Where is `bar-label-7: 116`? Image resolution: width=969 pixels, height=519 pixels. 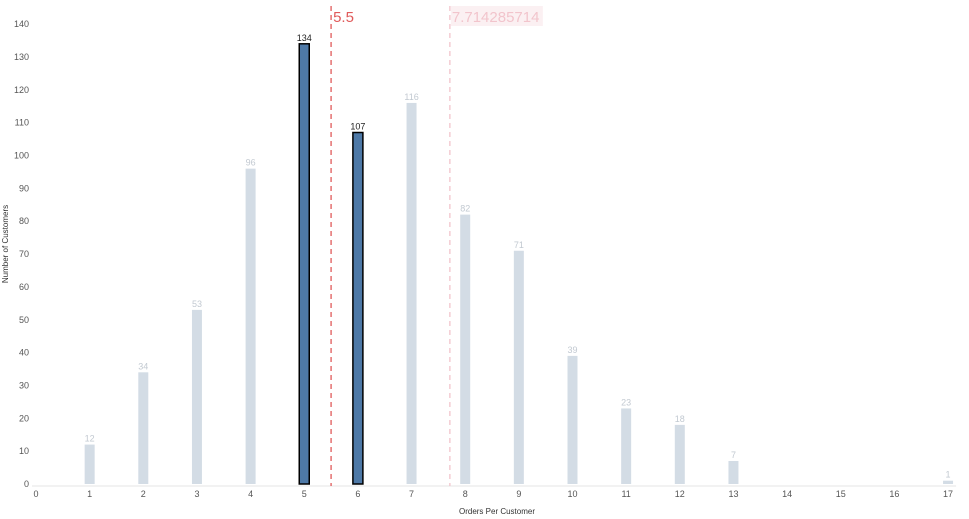
bar-label-7: 116 is located at coordinates (411, 97).